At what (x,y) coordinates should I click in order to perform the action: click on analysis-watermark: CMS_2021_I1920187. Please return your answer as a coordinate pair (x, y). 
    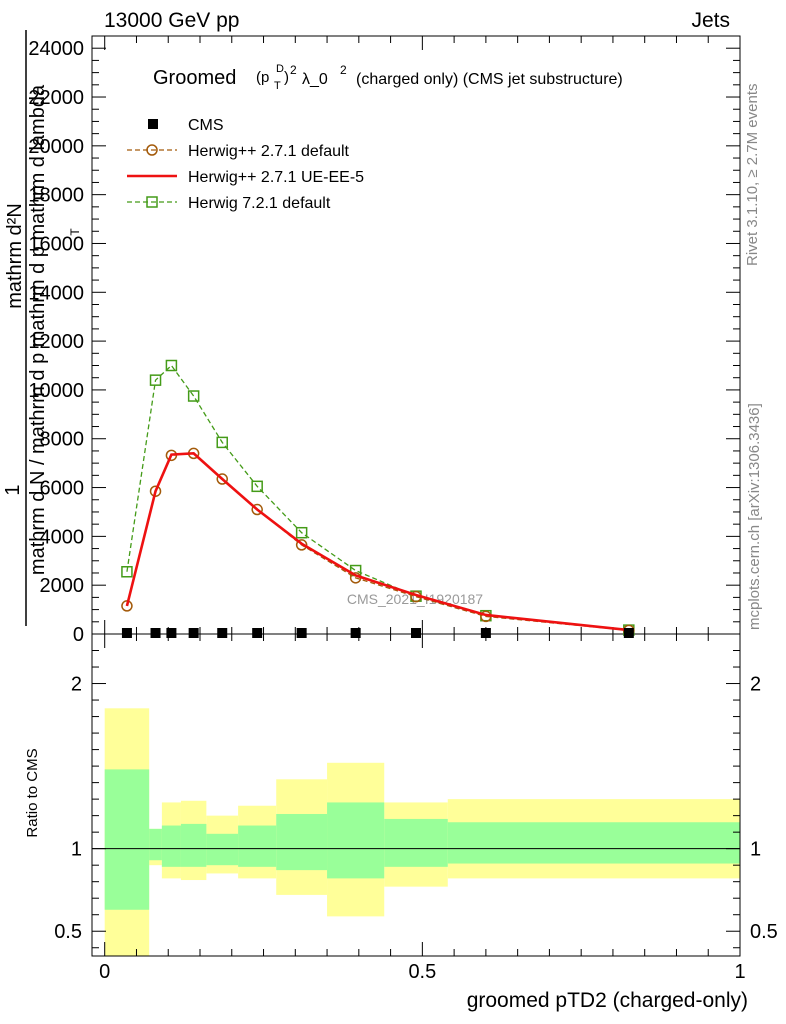
    Looking at the image, I should click on (415, 599).